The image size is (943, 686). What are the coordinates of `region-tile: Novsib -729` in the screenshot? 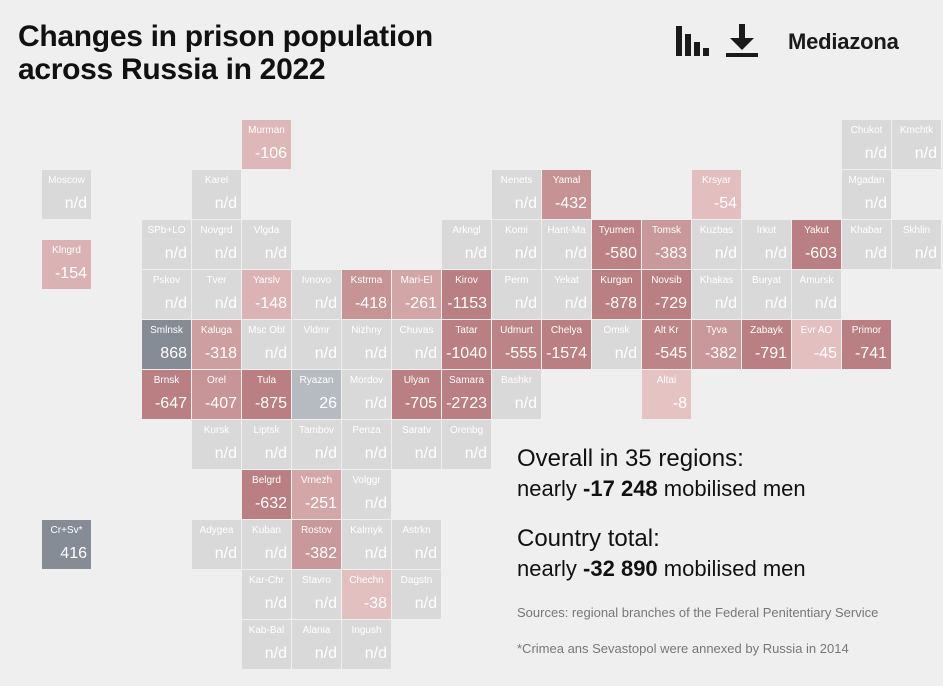 It's located at (666, 294).